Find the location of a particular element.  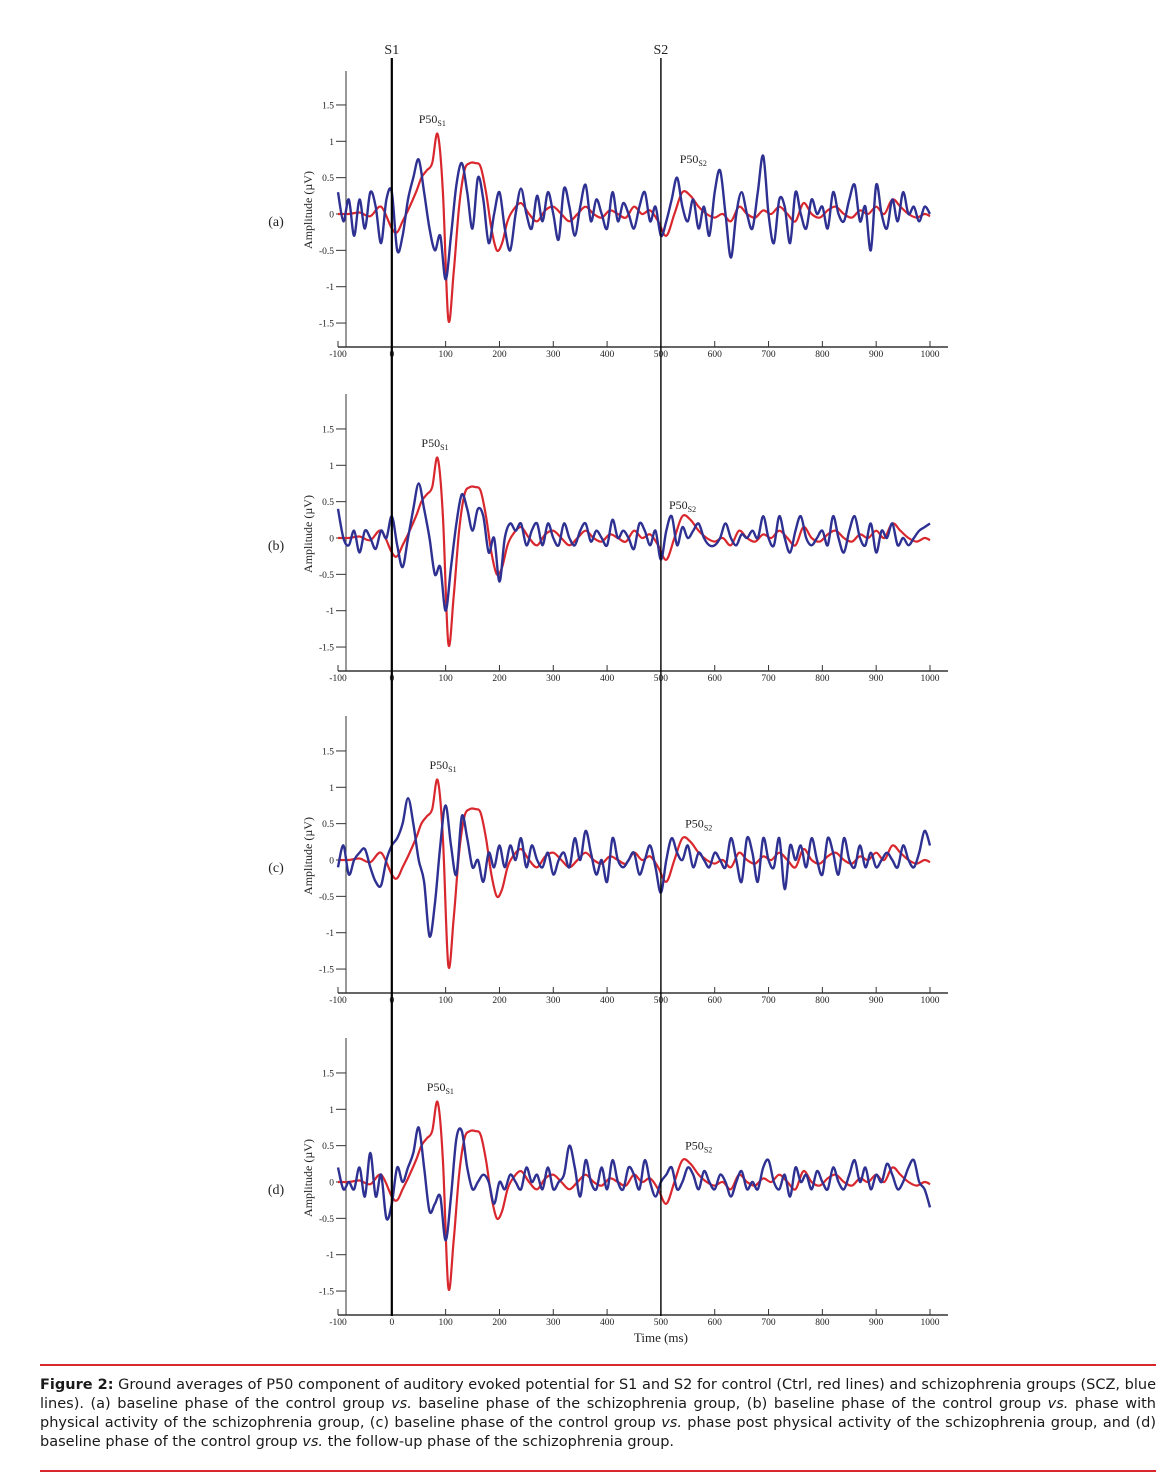

panel-b-peak-label-s1: P50S1 is located at coordinates (434, 444).